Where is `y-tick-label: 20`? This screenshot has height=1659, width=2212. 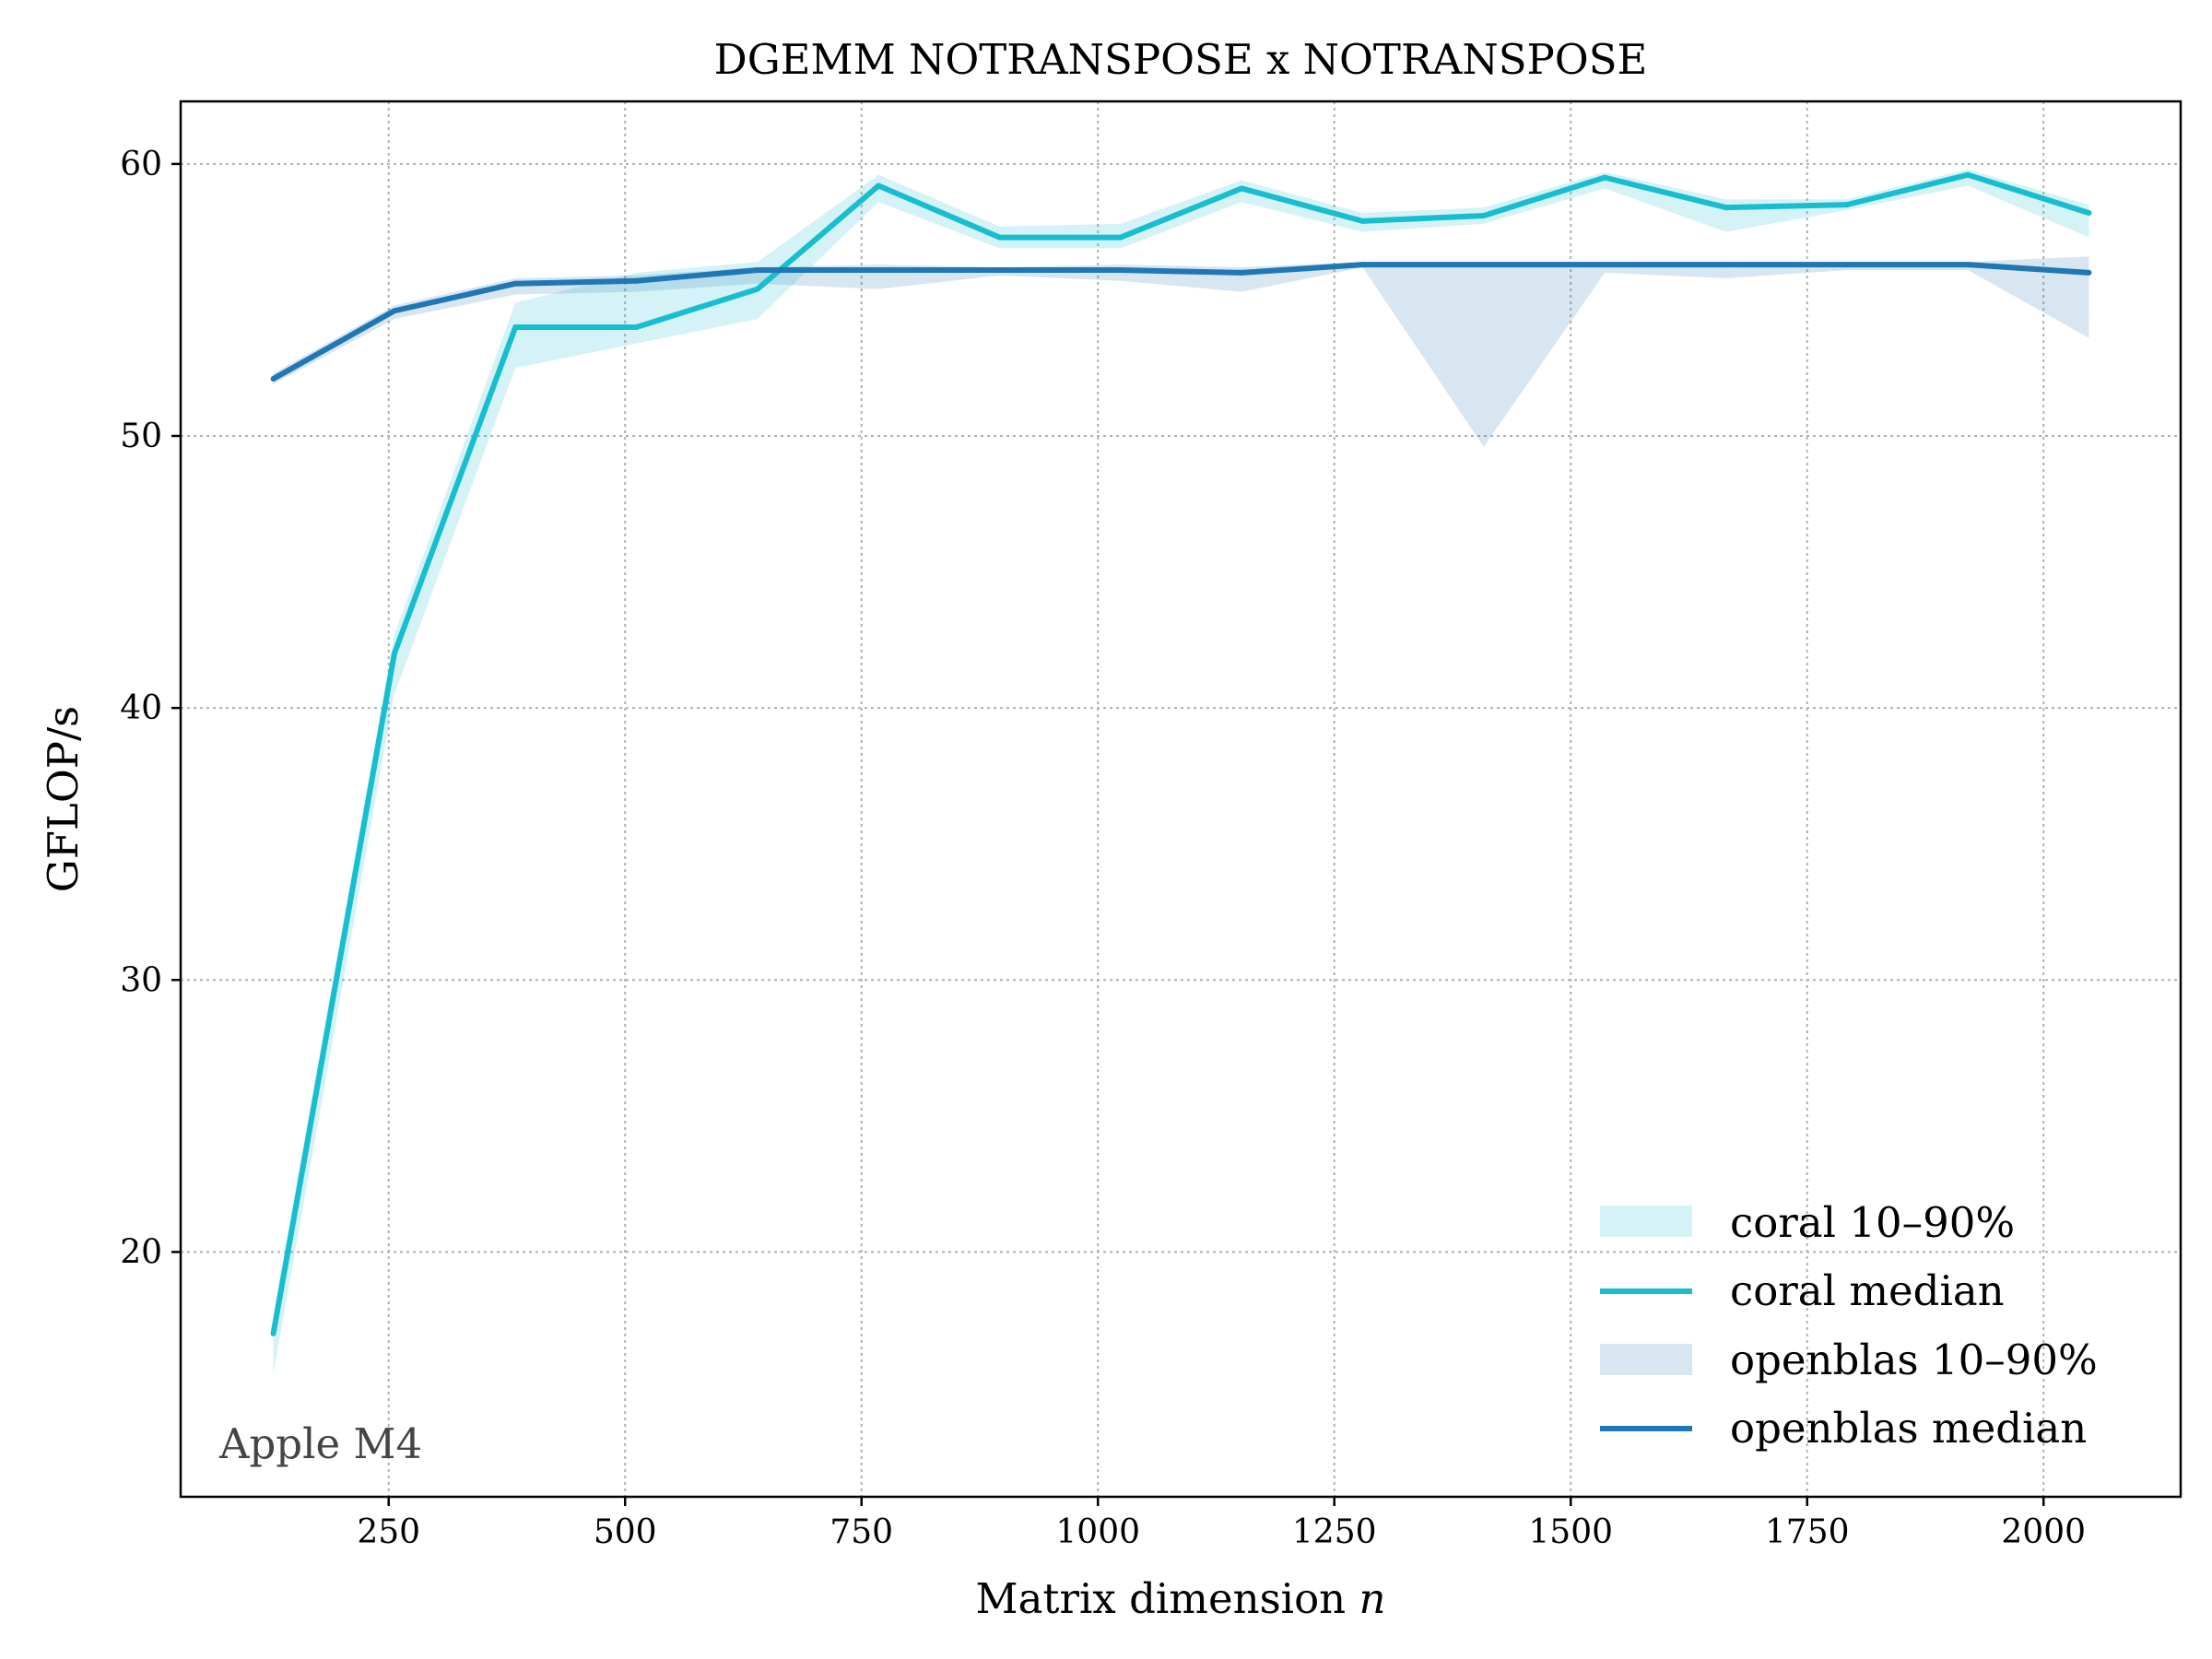 y-tick-label: 20 is located at coordinates (141, 1252).